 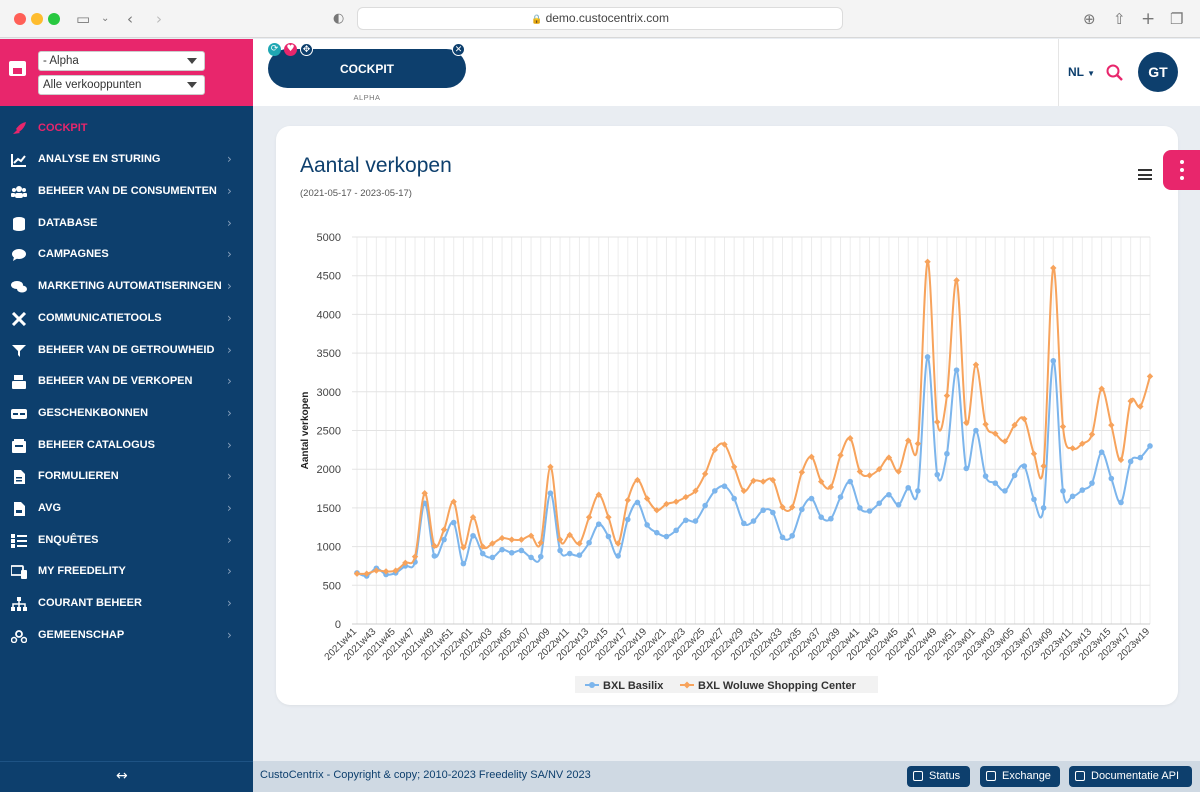 What do you see at coordinates (126, 446) in the screenshot?
I see `sidebar-item-catalogus: BEHEER CATALOGUS ›` at bounding box center [126, 446].